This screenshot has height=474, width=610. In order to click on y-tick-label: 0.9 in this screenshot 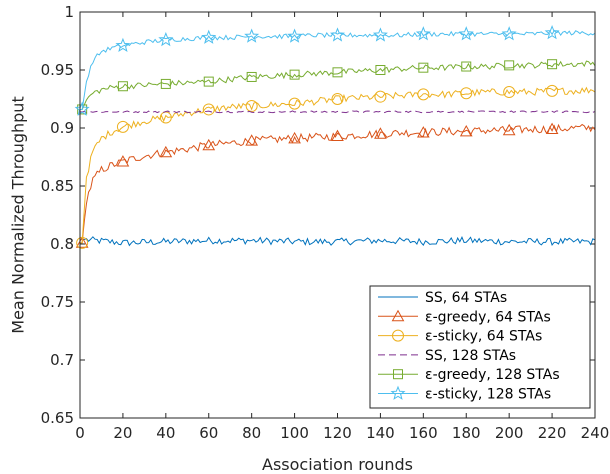, I will do `click(62, 128)`.